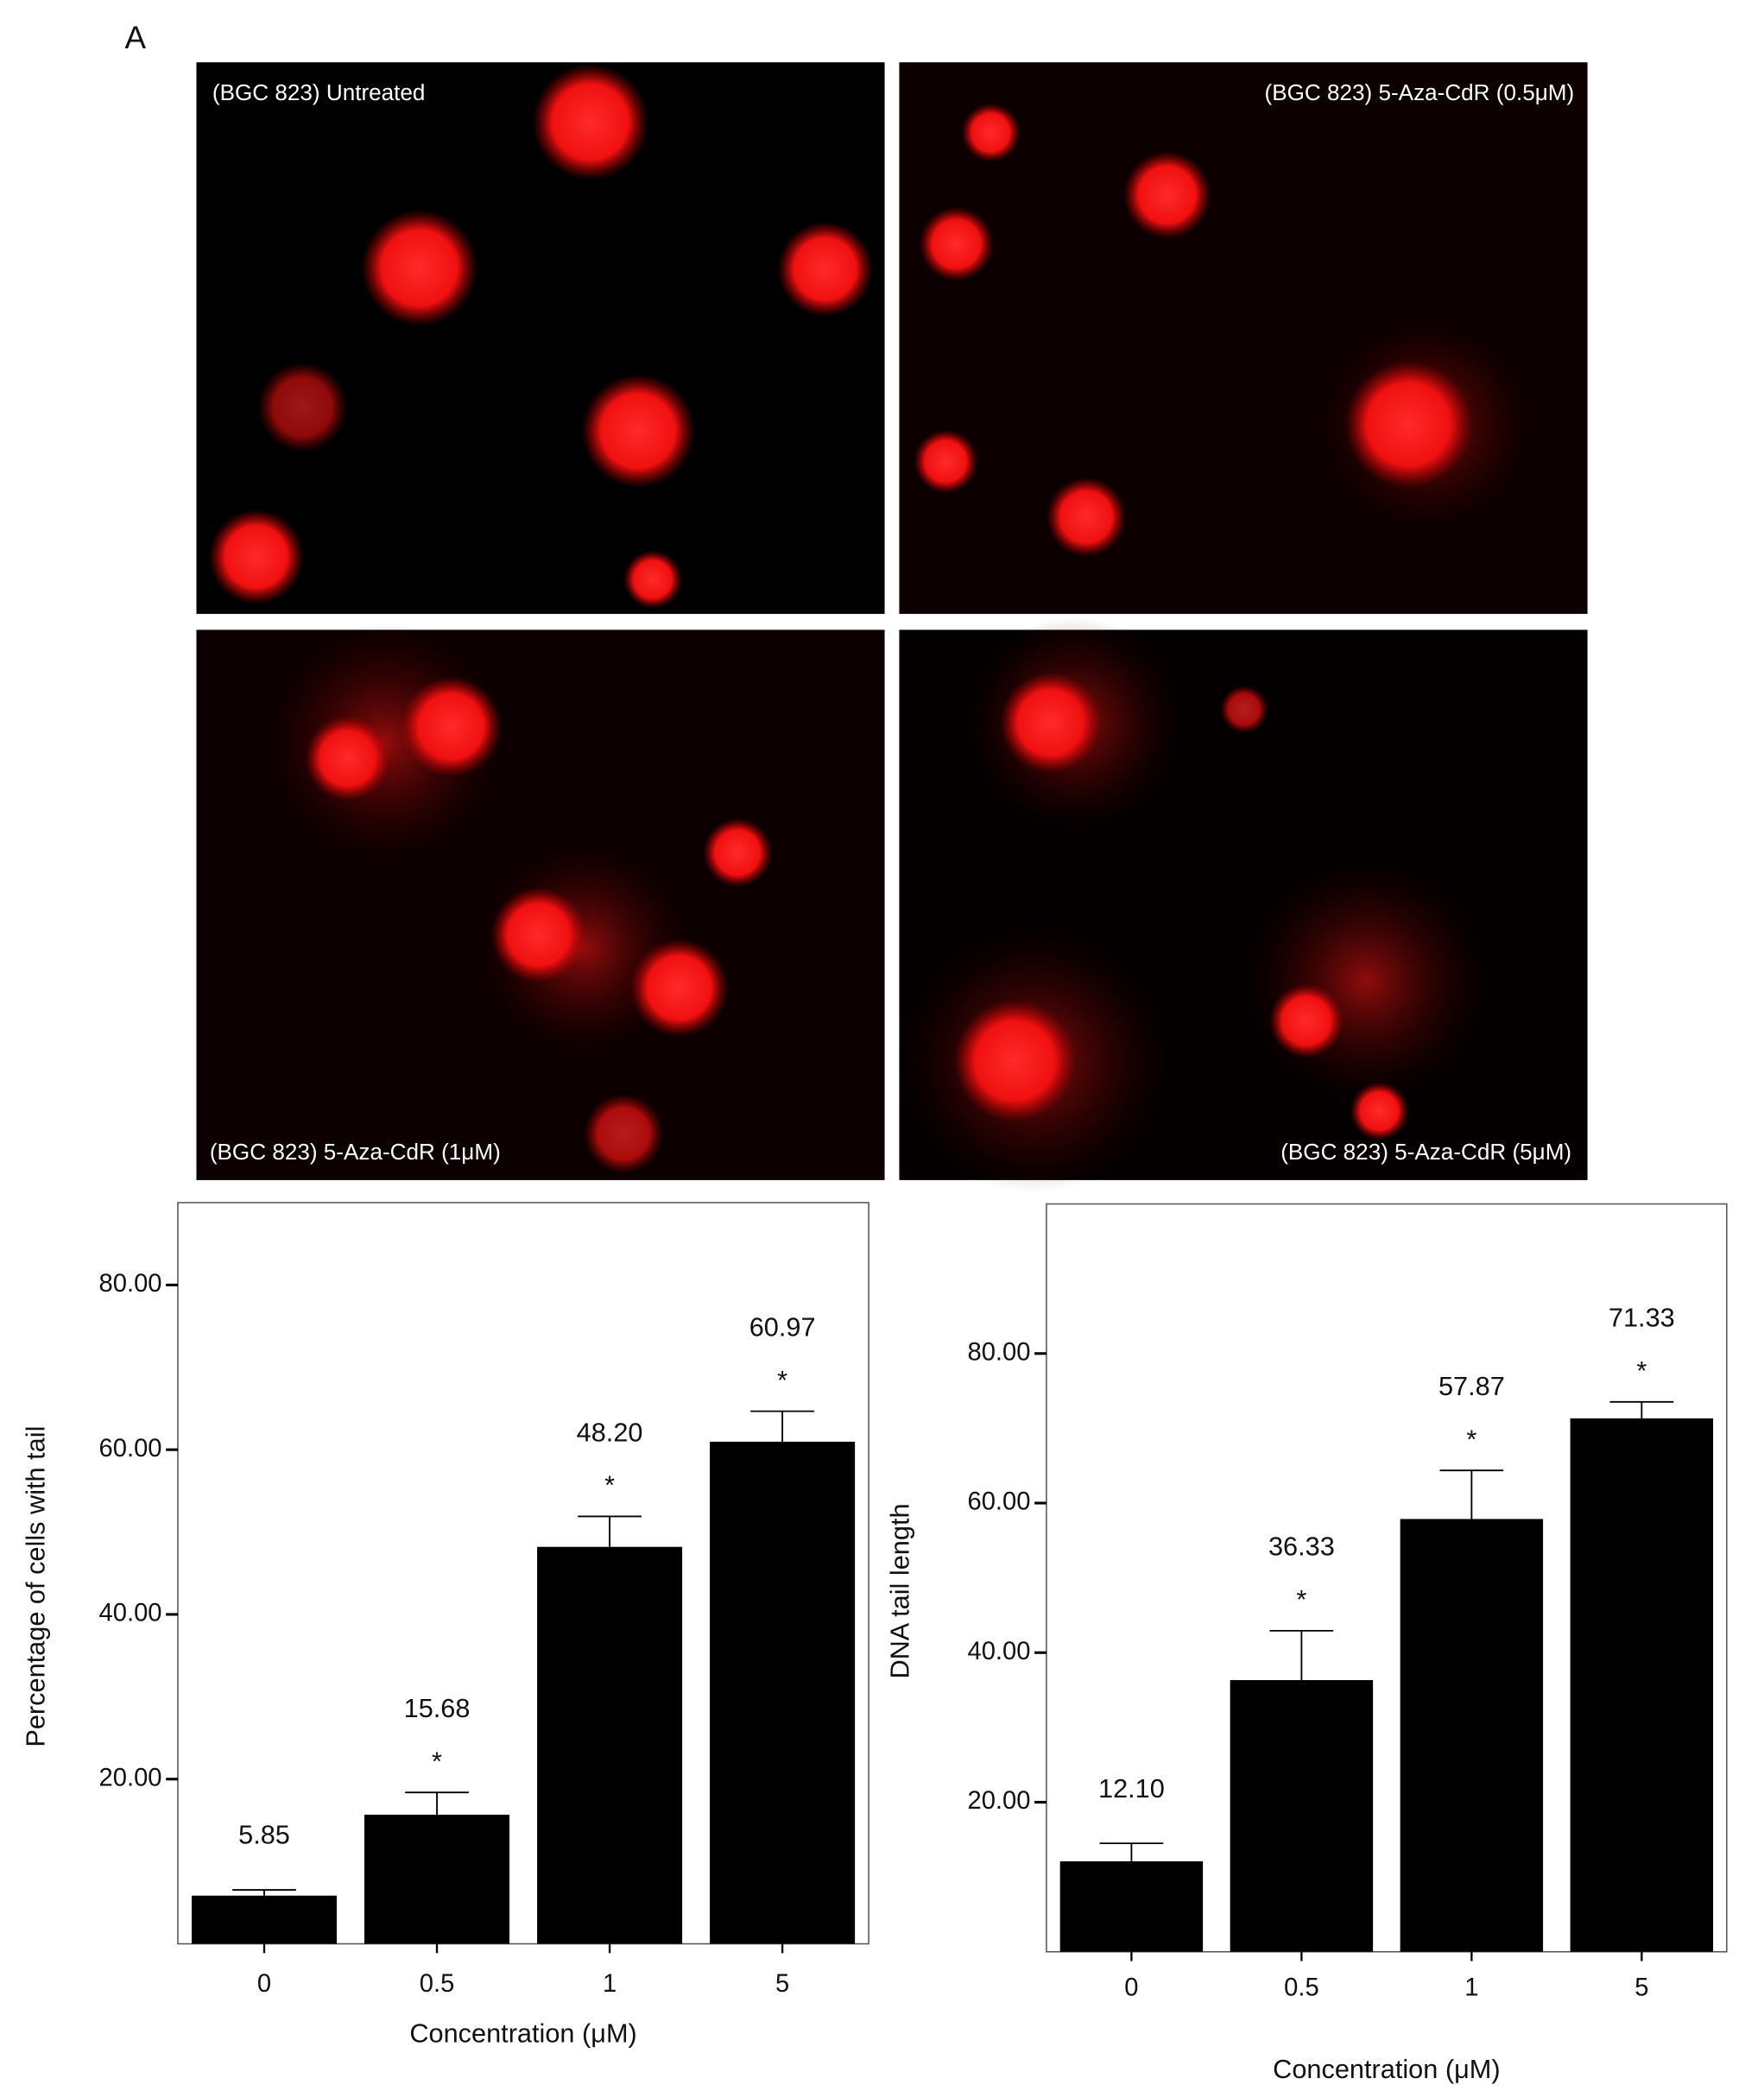  I want to click on micrograph: (BGC 823) 5-Aza-CdR (0.5μM), so click(1244, 338).